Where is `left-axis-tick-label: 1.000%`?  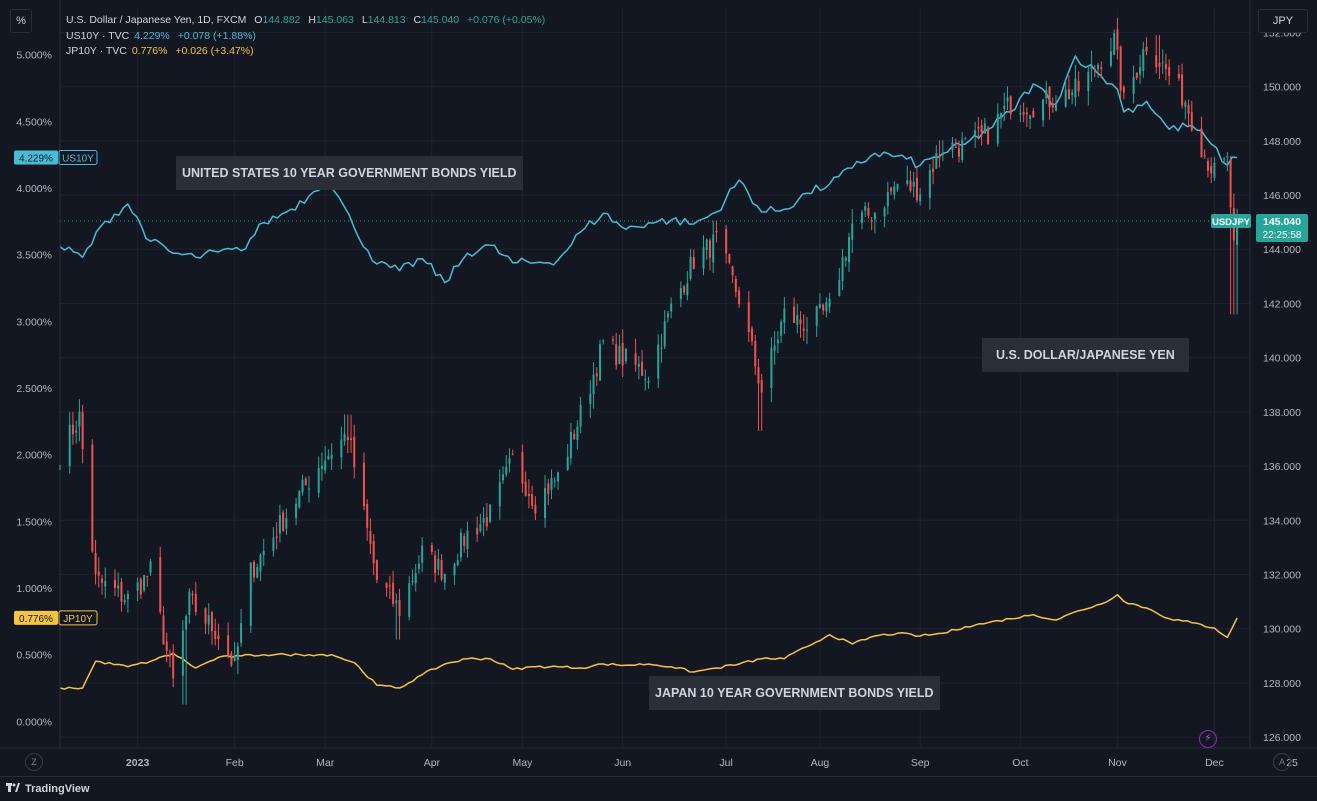
left-axis-tick-label: 1.000% is located at coordinates (34, 589).